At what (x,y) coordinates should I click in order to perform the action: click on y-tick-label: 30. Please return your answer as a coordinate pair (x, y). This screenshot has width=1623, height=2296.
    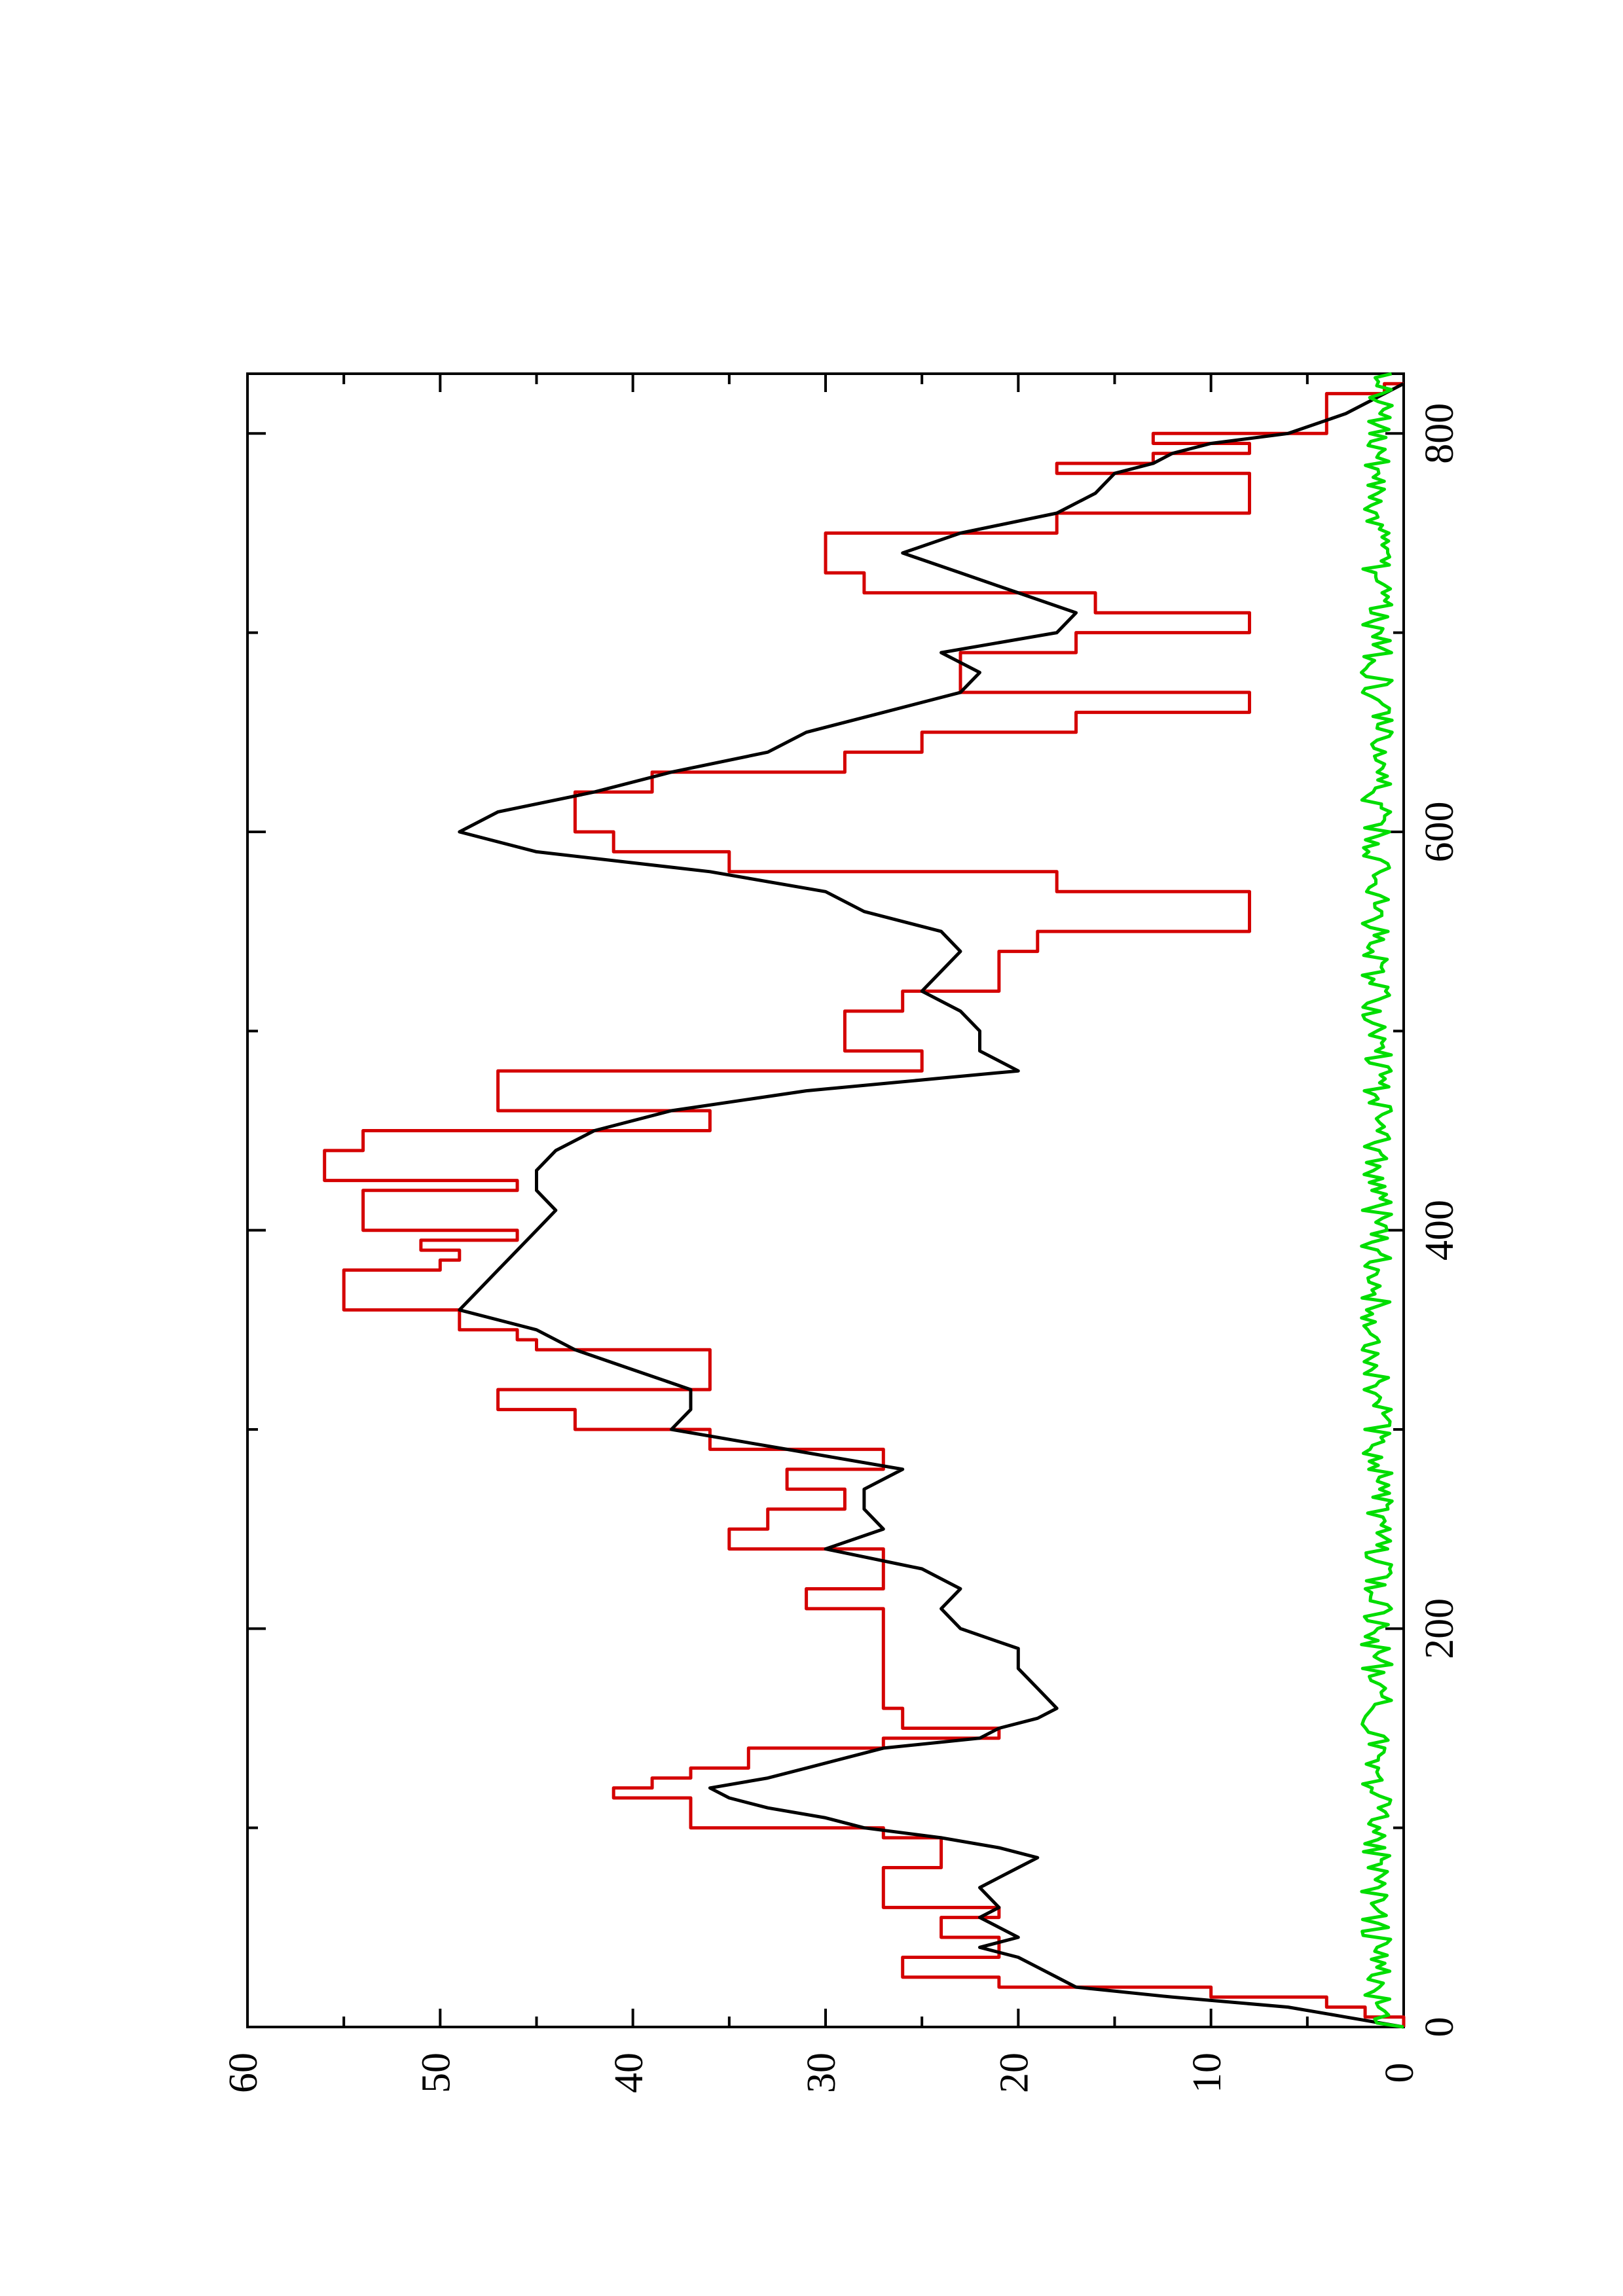
    Looking at the image, I should click on (821, 2073).